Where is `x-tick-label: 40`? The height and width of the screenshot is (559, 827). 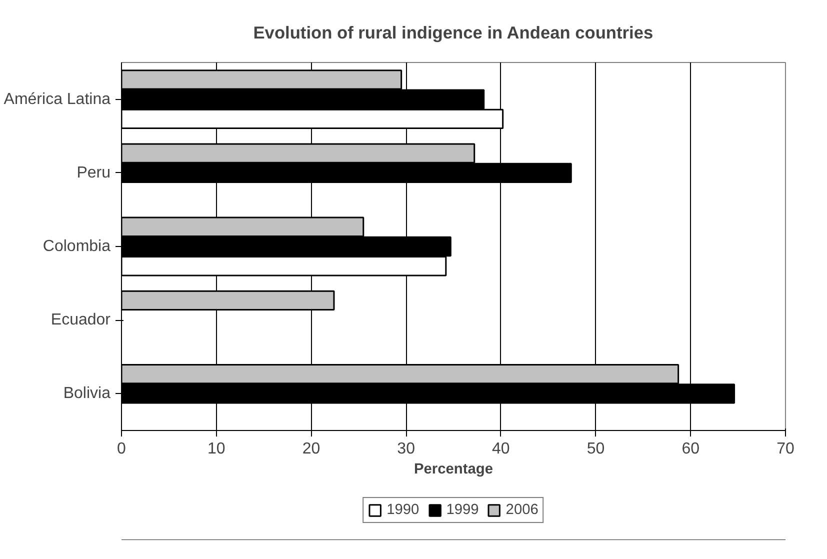 x-tick-label: 40 is located at coordinates (501, 449).